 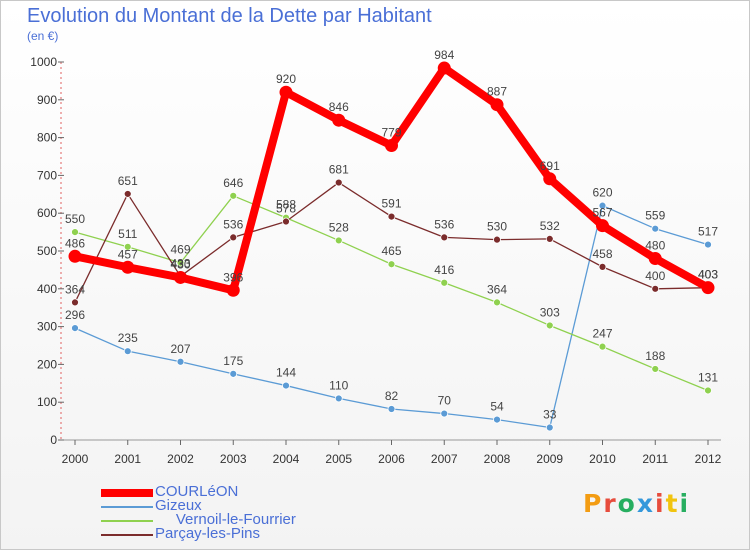 What do you see at coordinates (53, 440) in the screenshot?
I see `y-tick-label: 0` at bounding box center [53, 440].